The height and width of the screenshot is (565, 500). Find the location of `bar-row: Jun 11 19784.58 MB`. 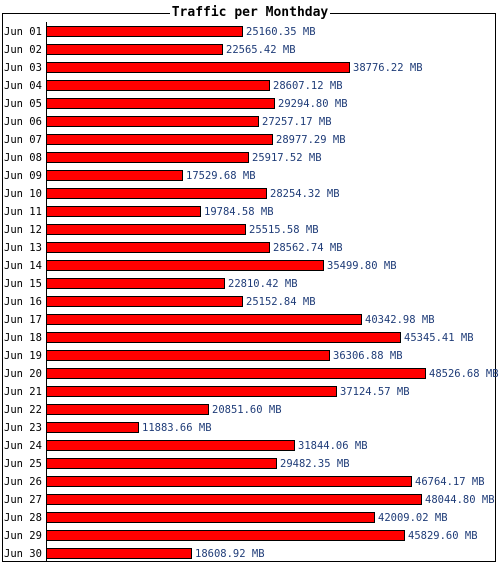

bar-row: Jun 11 19784.58 MB is located at coordinates (250, 212).